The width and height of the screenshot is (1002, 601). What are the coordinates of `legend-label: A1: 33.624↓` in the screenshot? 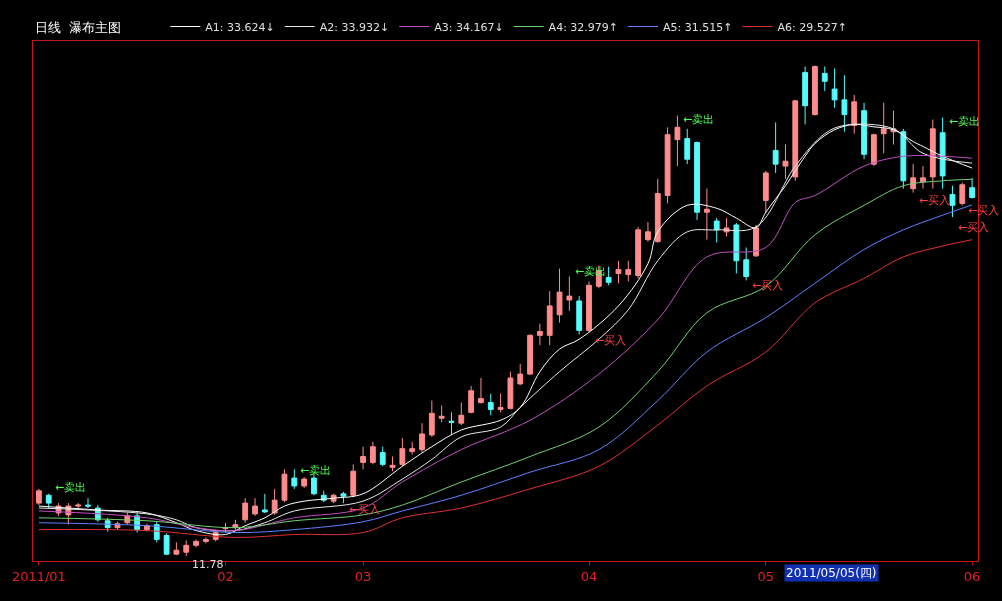 It's located at (240, 27).